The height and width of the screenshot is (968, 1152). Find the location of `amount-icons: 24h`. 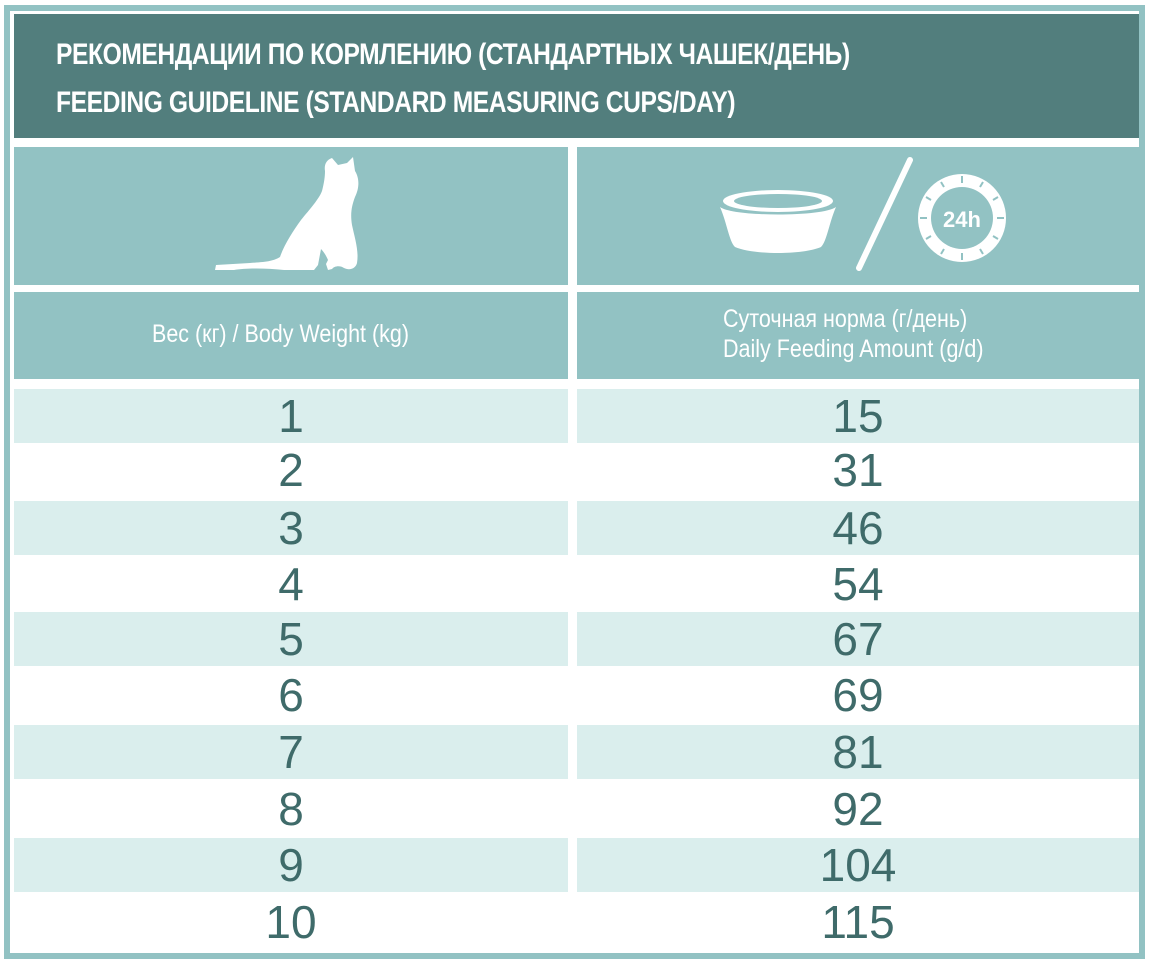

amount-icons: 24h is located at coordinates (863, 214).